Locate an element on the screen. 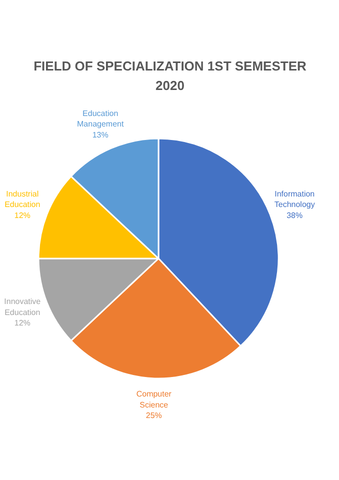 The image size is (339, 480). data-label: 25% is located at coordinates (154, 415).